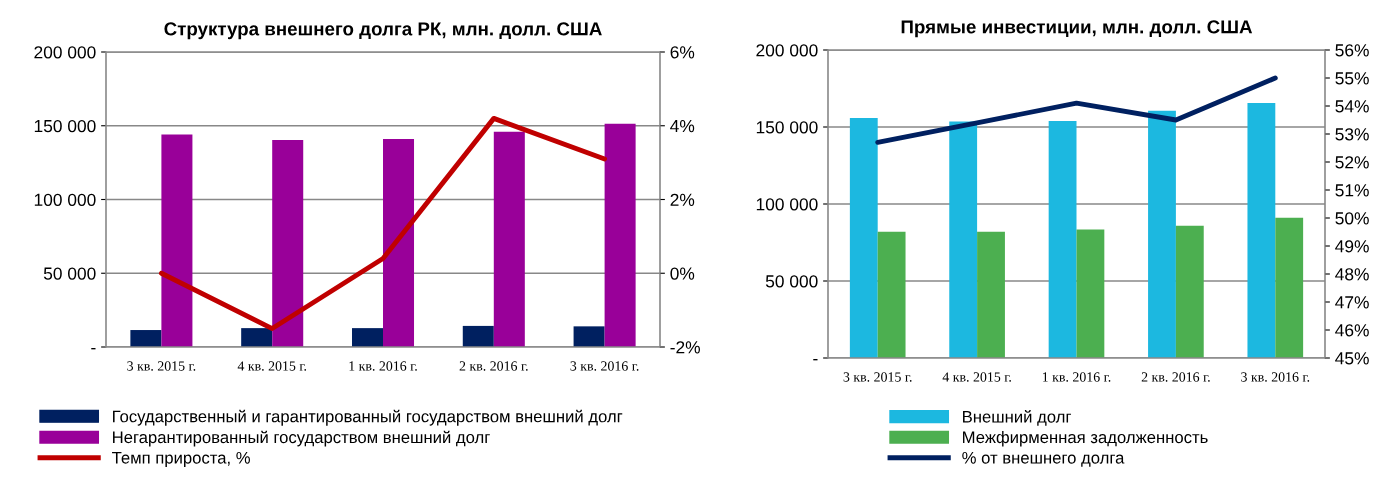 This screenshot has width=1389, height=477. What do you see at coordinates (682, 273) in the screenshot?
I see `y2-tick-label: 0%` at bounding box center [682, 273].